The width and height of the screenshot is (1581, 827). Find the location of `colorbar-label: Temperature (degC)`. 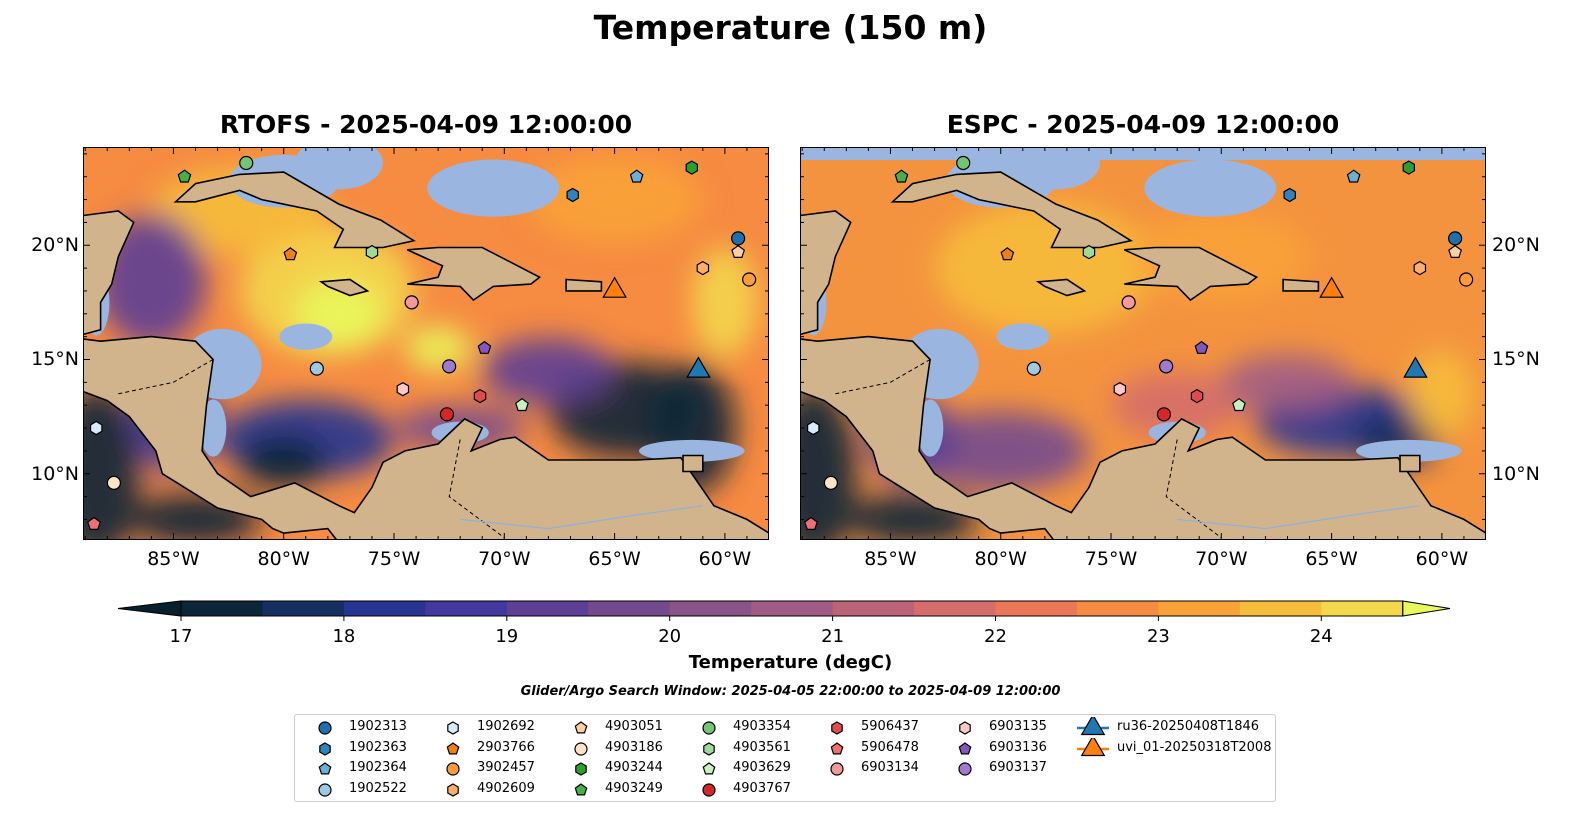

colorbar-label: Temperature (degC) is located at coordinates (790, 662).